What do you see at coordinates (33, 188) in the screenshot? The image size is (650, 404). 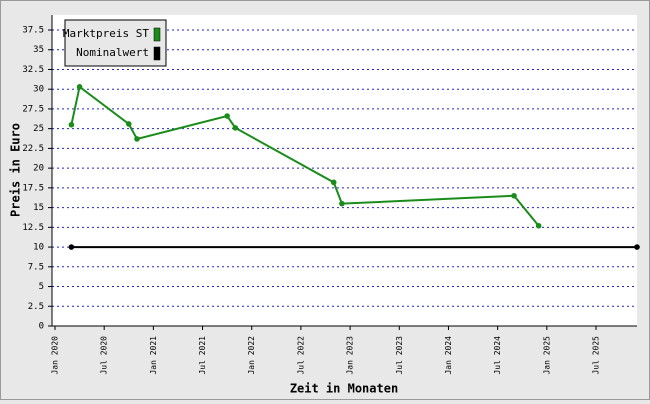 I see `y-tick-label: 17.5` at bounding box center [33, 188].